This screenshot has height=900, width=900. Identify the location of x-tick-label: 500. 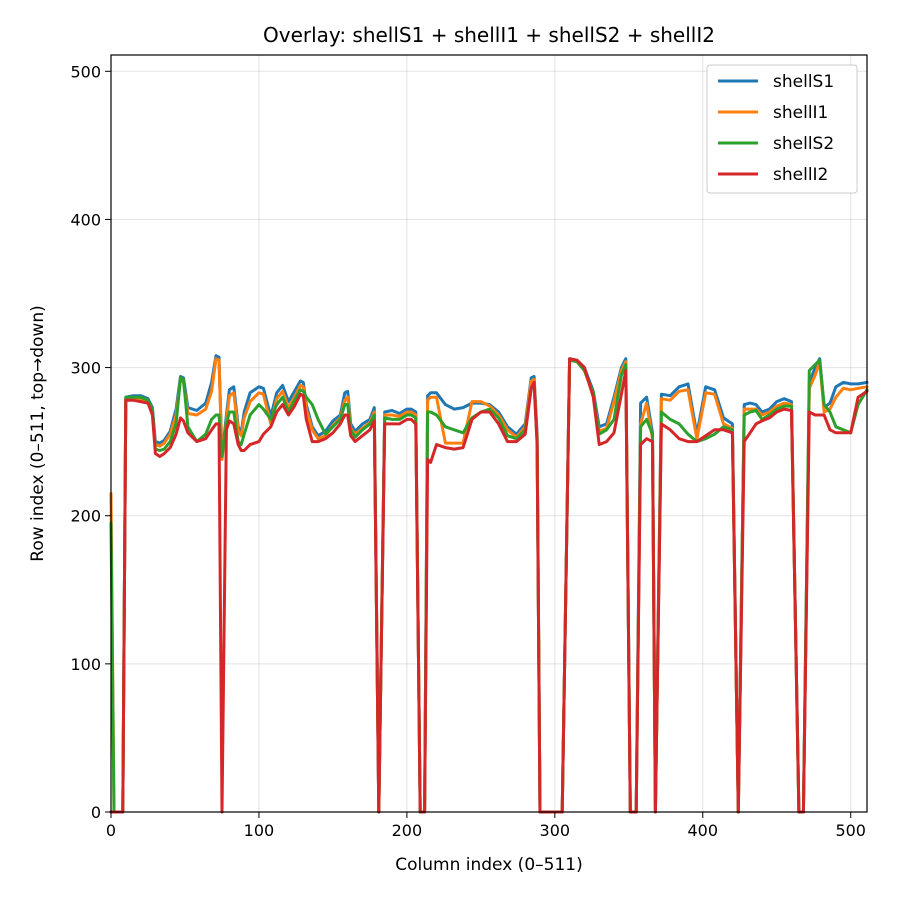
(850, 830).